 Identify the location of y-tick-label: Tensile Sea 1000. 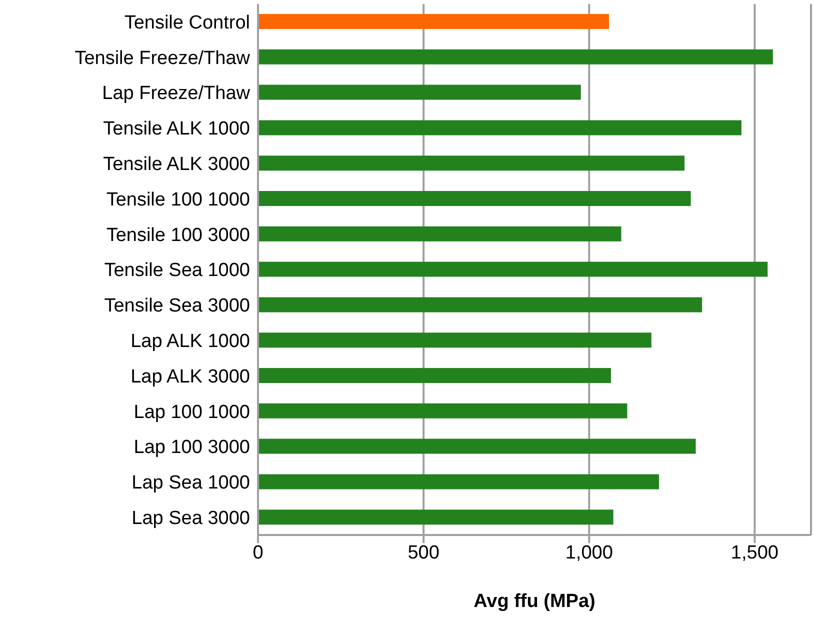
(177, 271).